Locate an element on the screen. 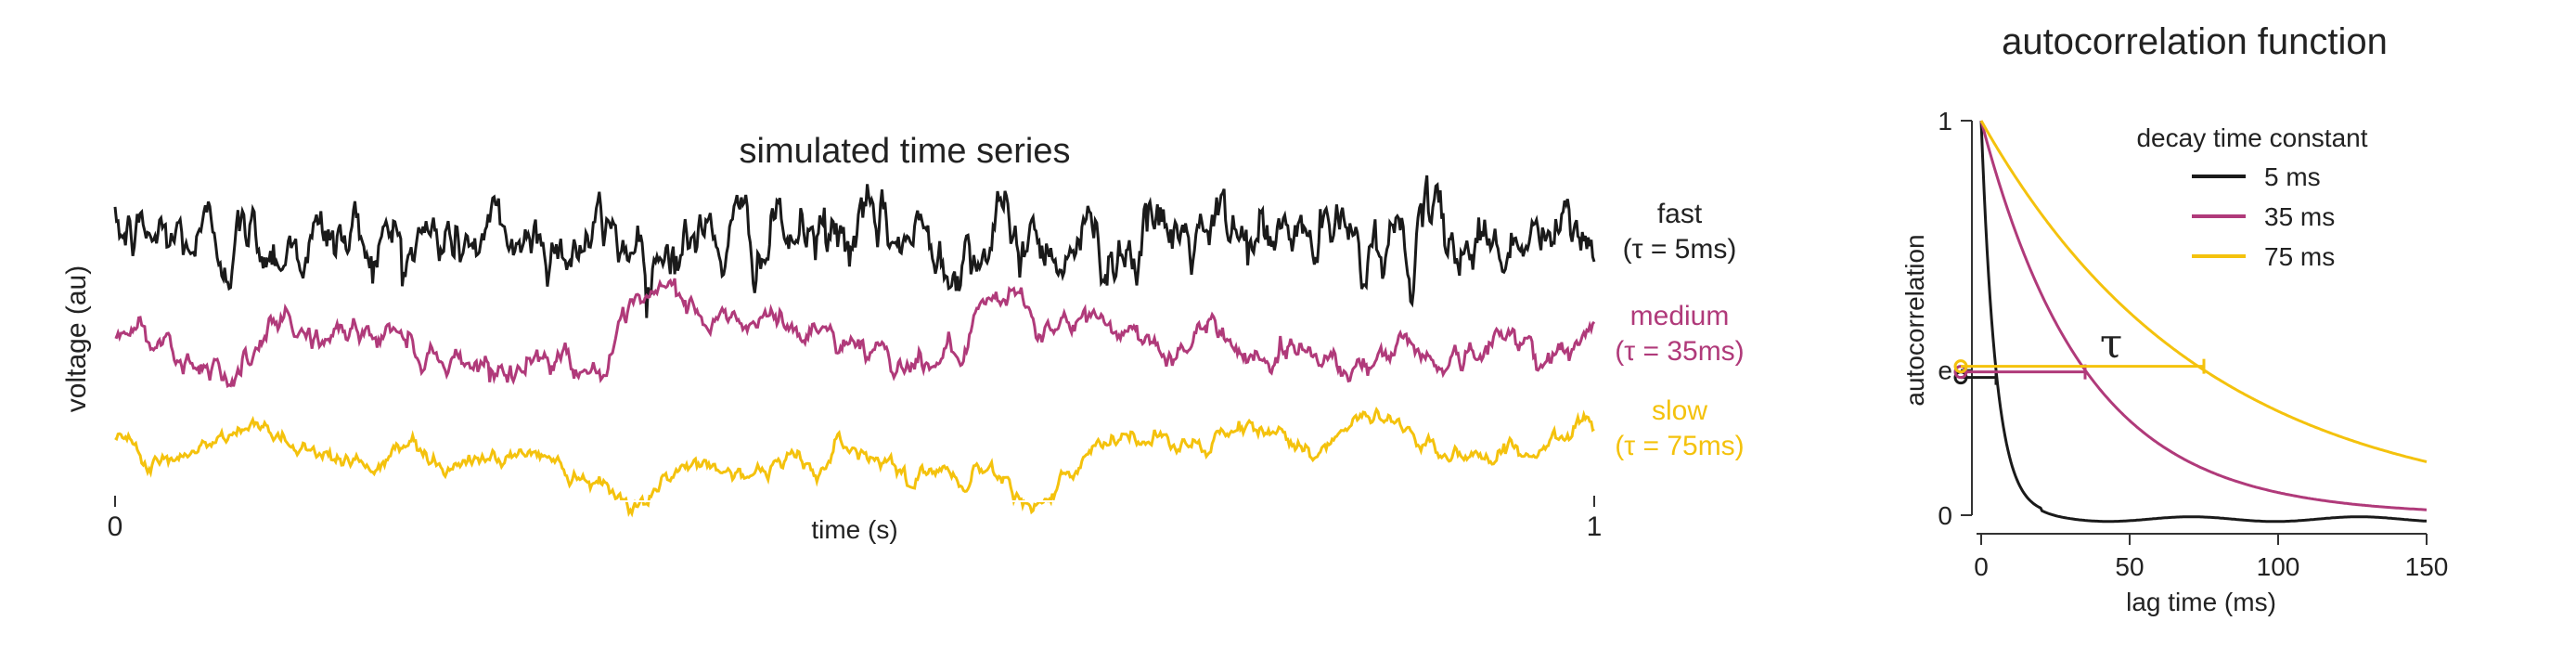 The image size is (2576, 660). acf-curve-5ms is located at coordinates (2203, 322).